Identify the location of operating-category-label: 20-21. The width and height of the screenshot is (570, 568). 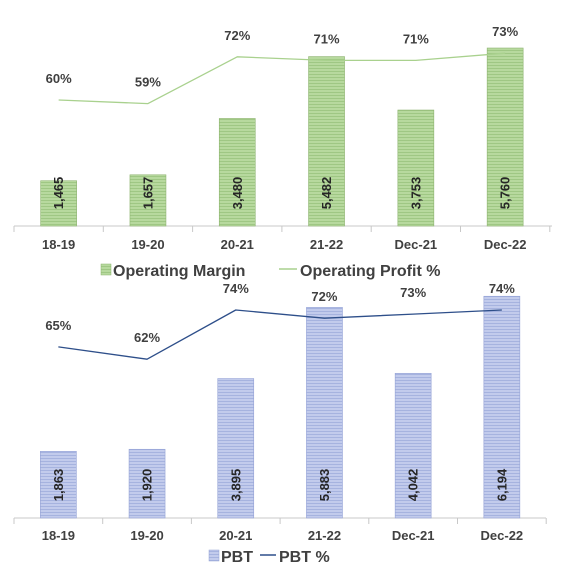
(237, 244).